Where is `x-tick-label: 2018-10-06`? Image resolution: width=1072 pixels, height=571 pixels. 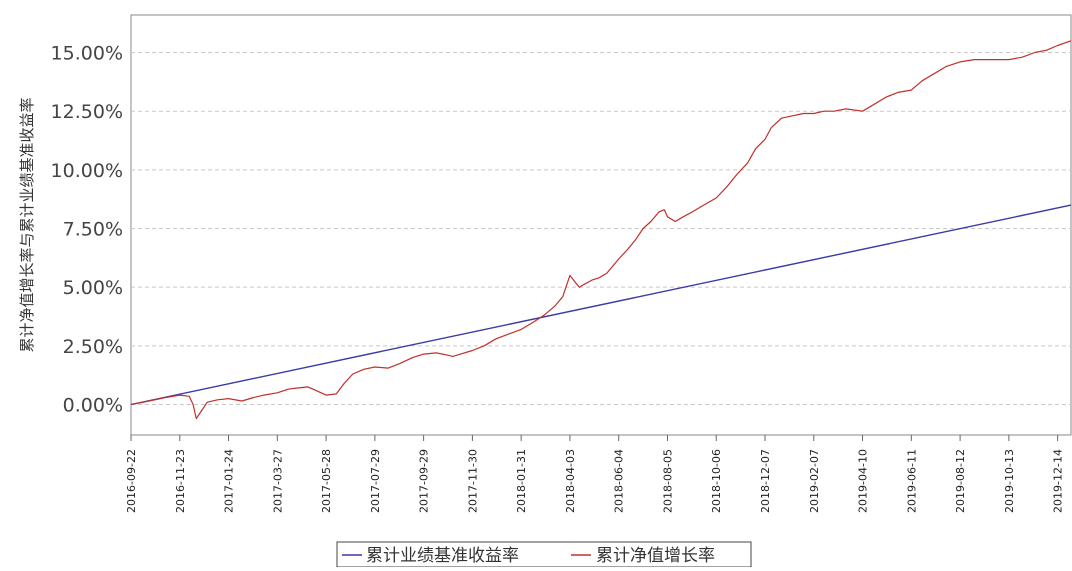 x-tick-label: 2018-10-06 is located at coordinates (716, 481).